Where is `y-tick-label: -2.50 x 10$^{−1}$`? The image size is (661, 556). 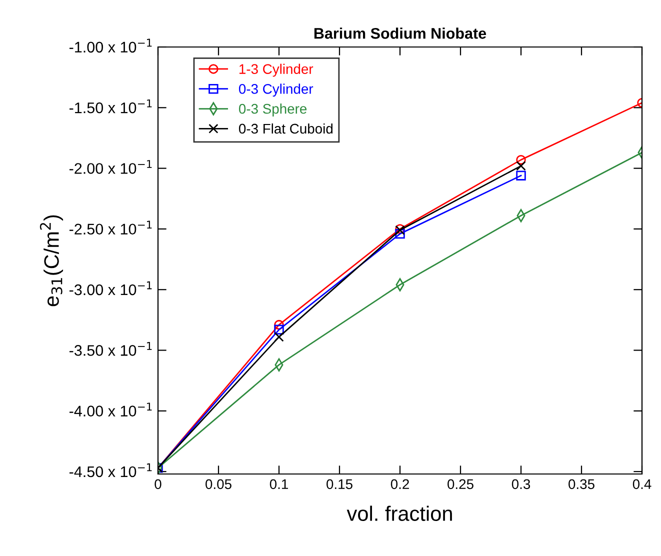 y-tick-label: -2.50 x 10$^{−1}$ is located at coordinates (110, 227).